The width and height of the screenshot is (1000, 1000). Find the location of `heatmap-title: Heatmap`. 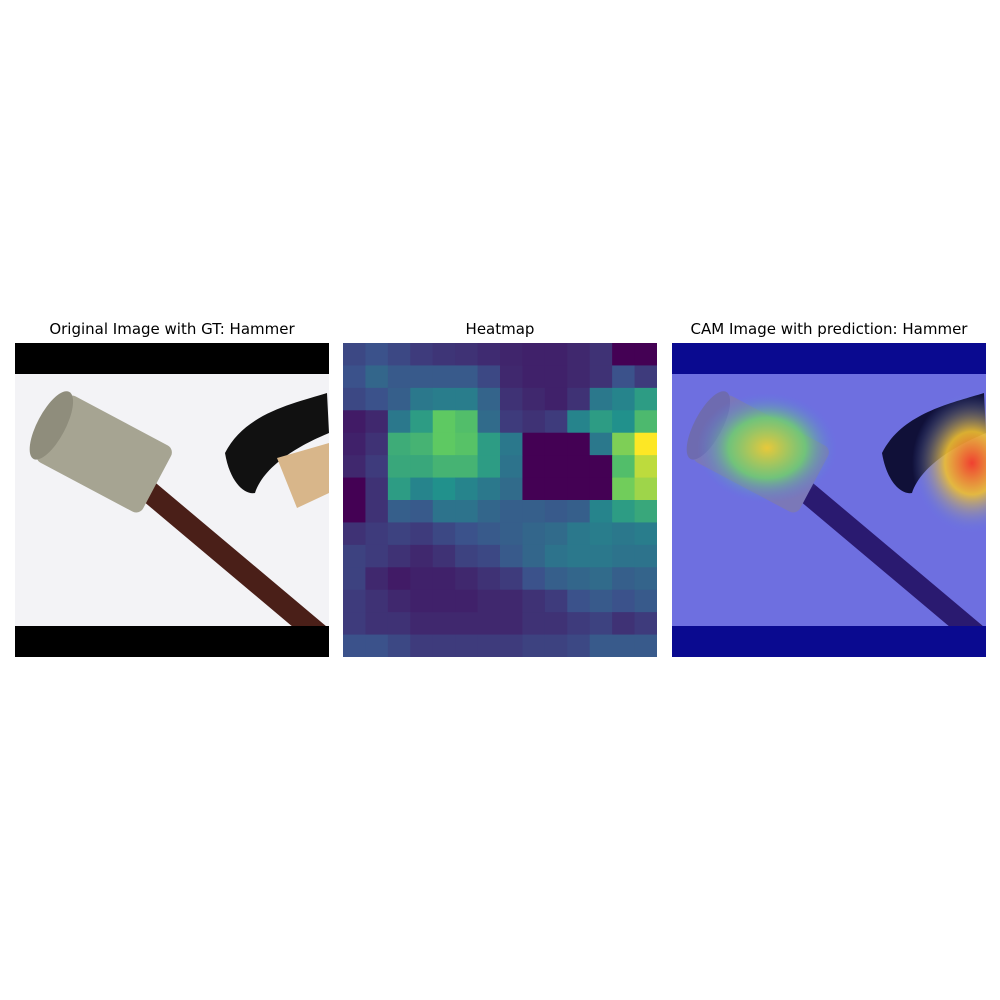

heatmap-title: Heatmap is located at coordinates (500, 329).